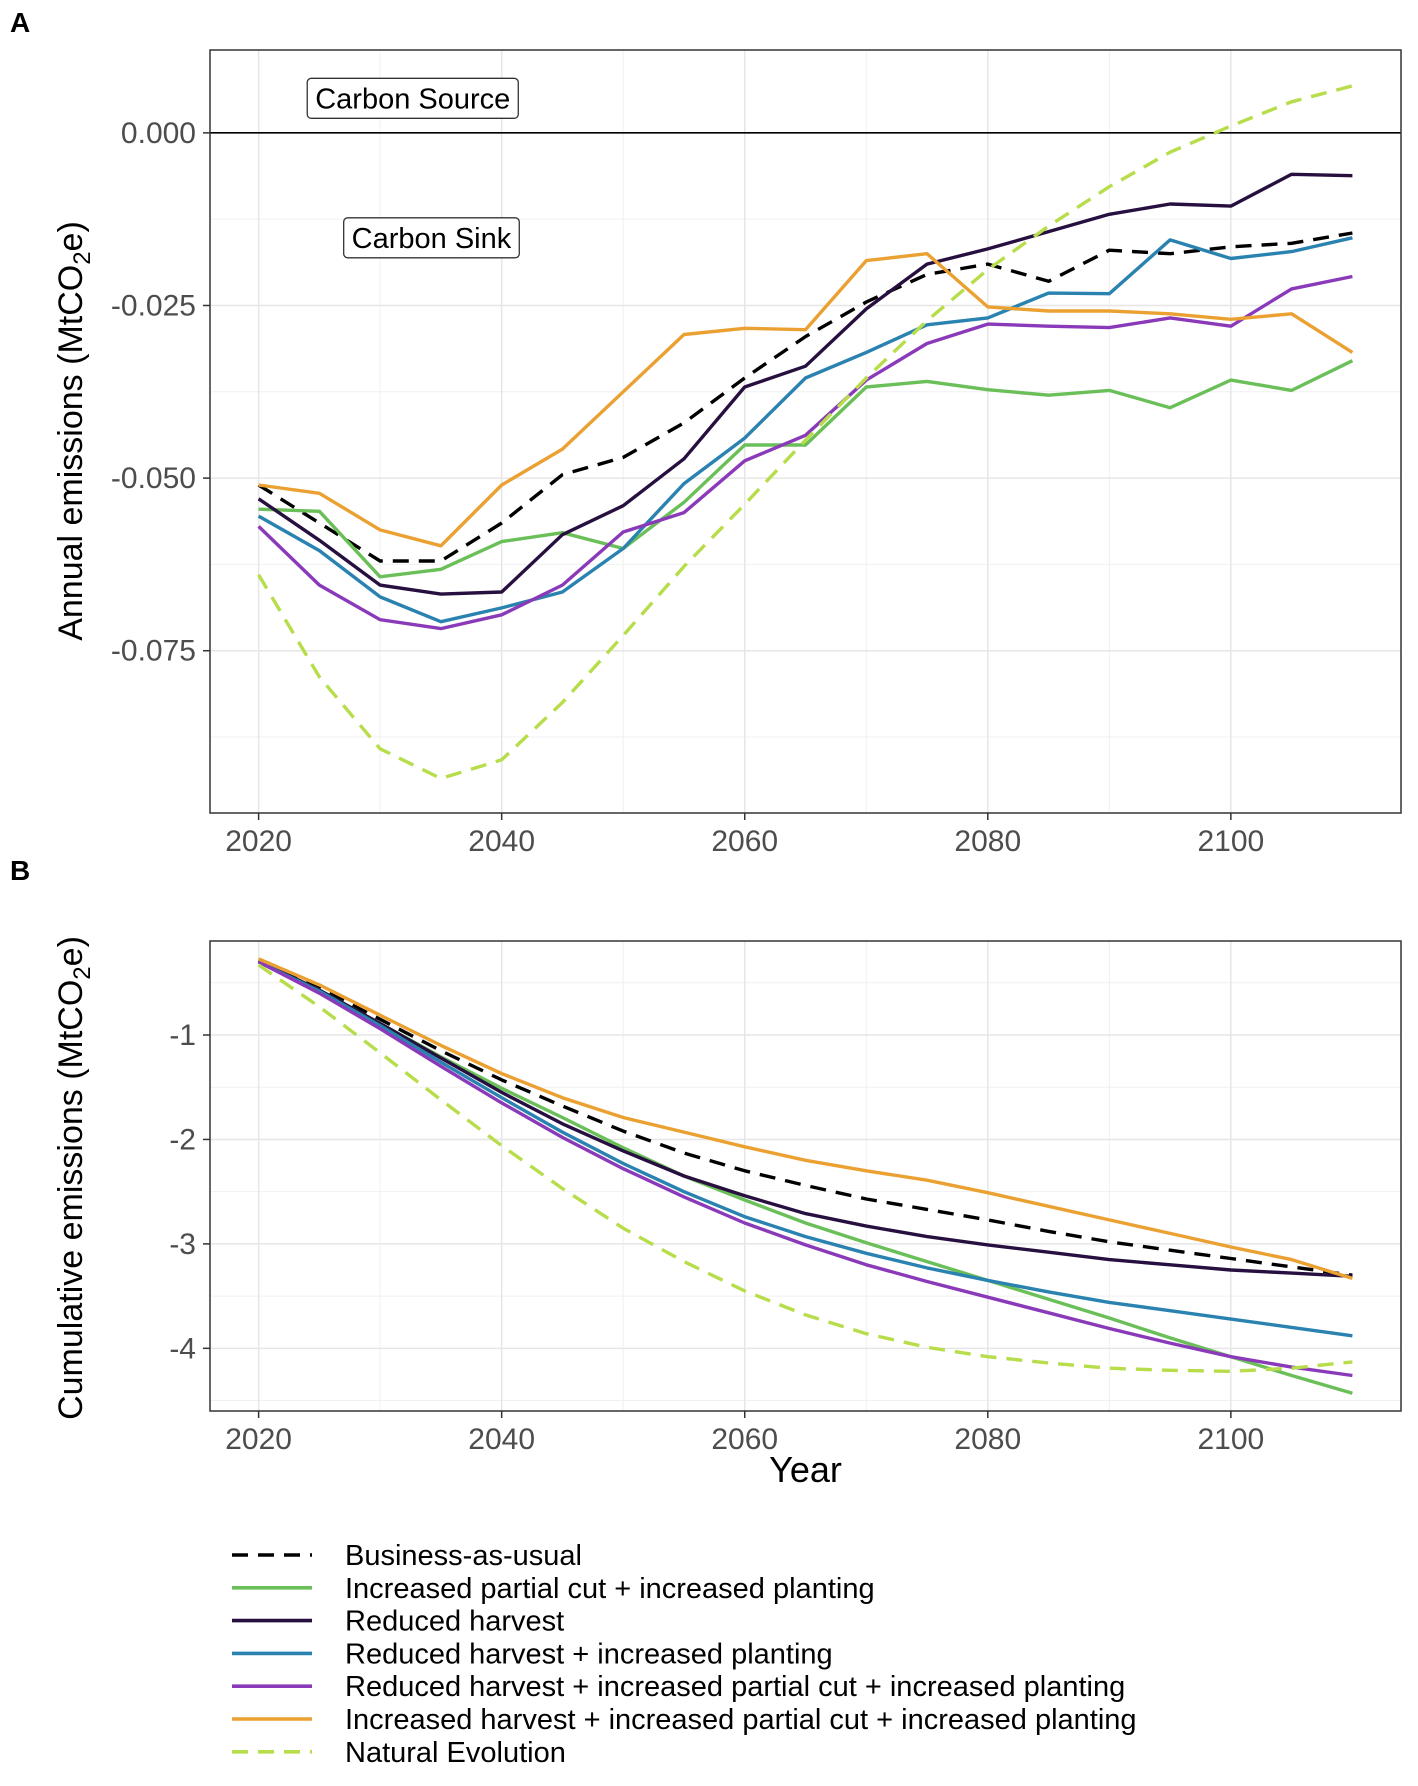 The height and width of the screenshot is (1786, 1418). Describe the element at coordinates (74, 1178) in the screenshot. I see `y-axis-label: Cumulative emissions (MtCO2e)` at that location.